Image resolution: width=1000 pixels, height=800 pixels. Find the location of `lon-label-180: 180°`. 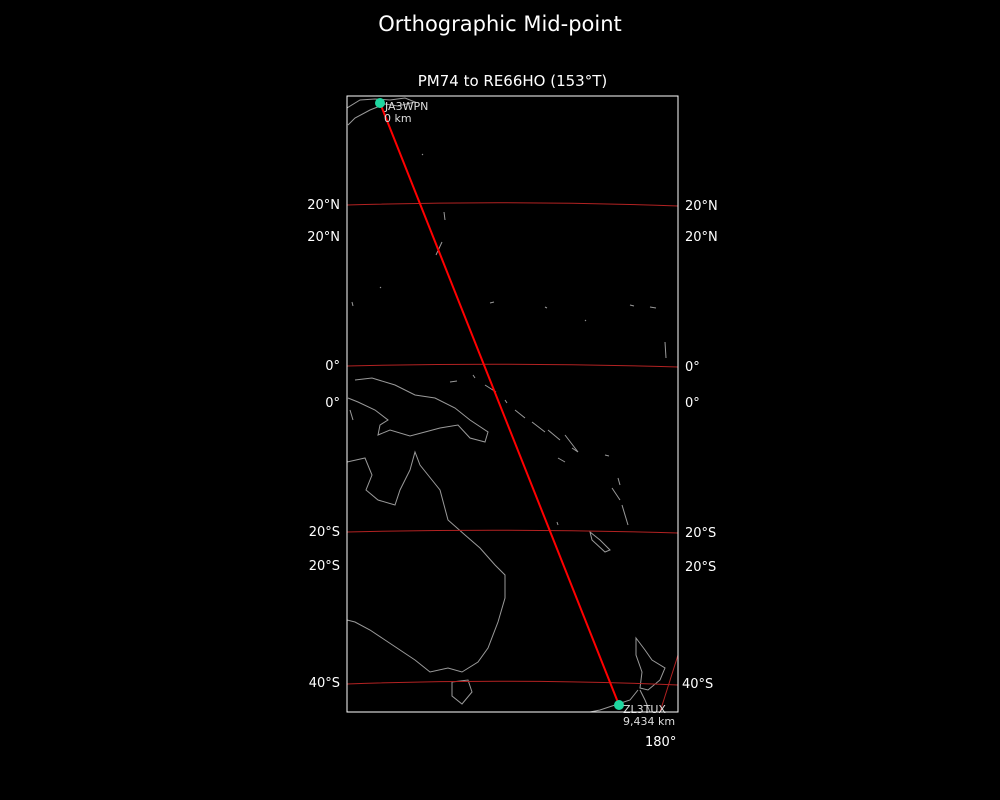

lon-label-180: 180° is located at coordinates (660, 742).